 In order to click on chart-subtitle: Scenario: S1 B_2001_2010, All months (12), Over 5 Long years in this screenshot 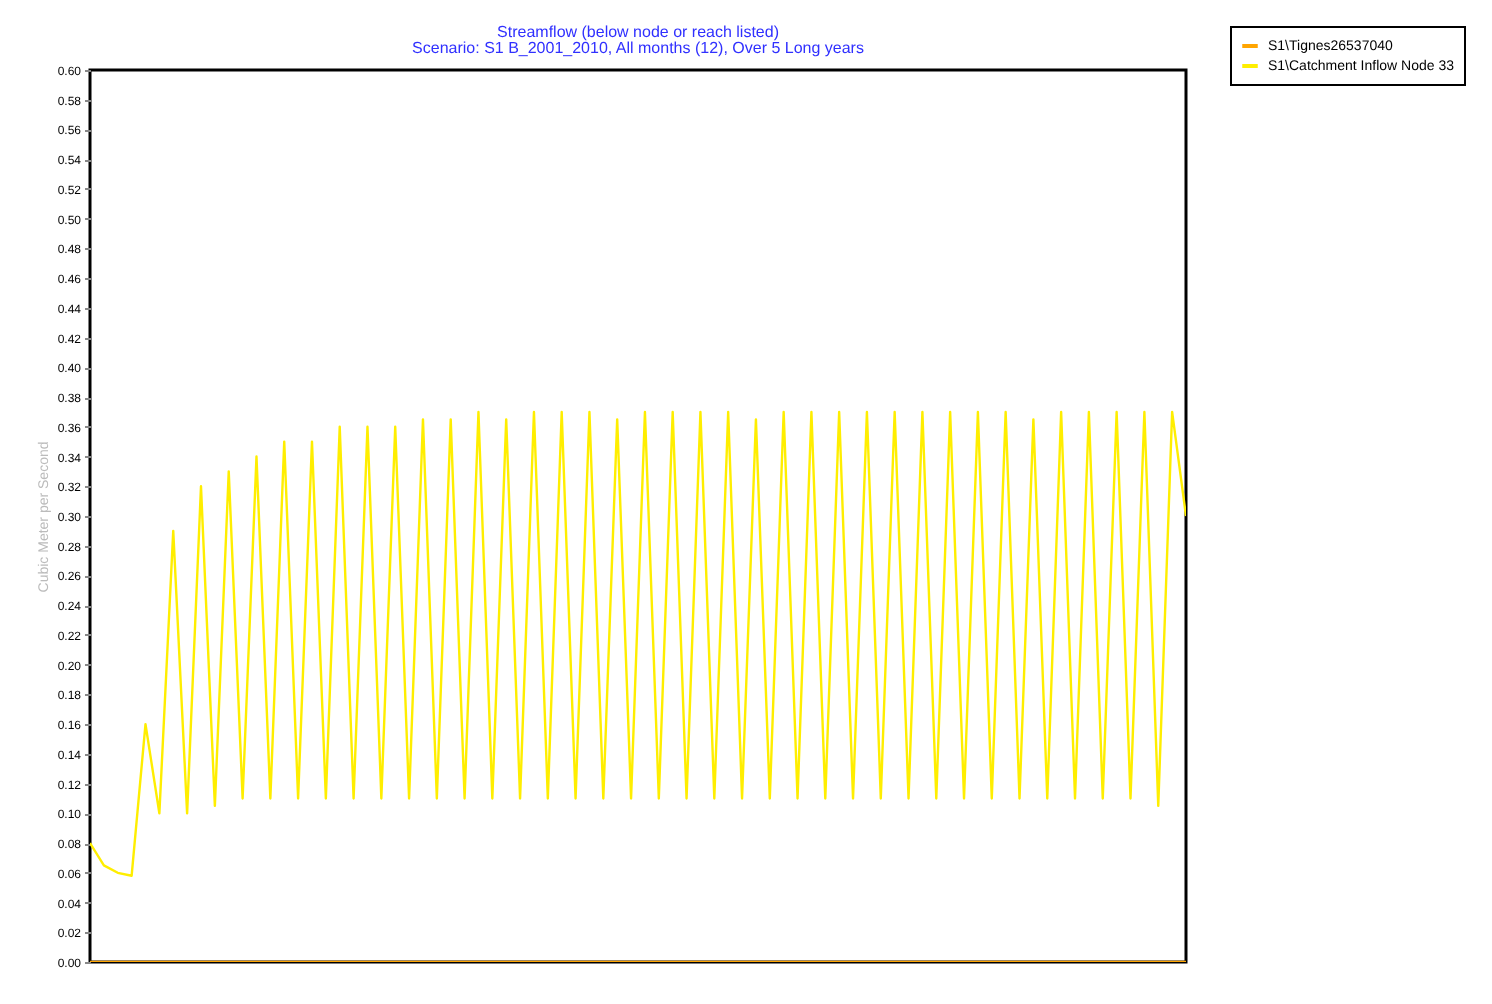, I will do `click(638, 48)`.